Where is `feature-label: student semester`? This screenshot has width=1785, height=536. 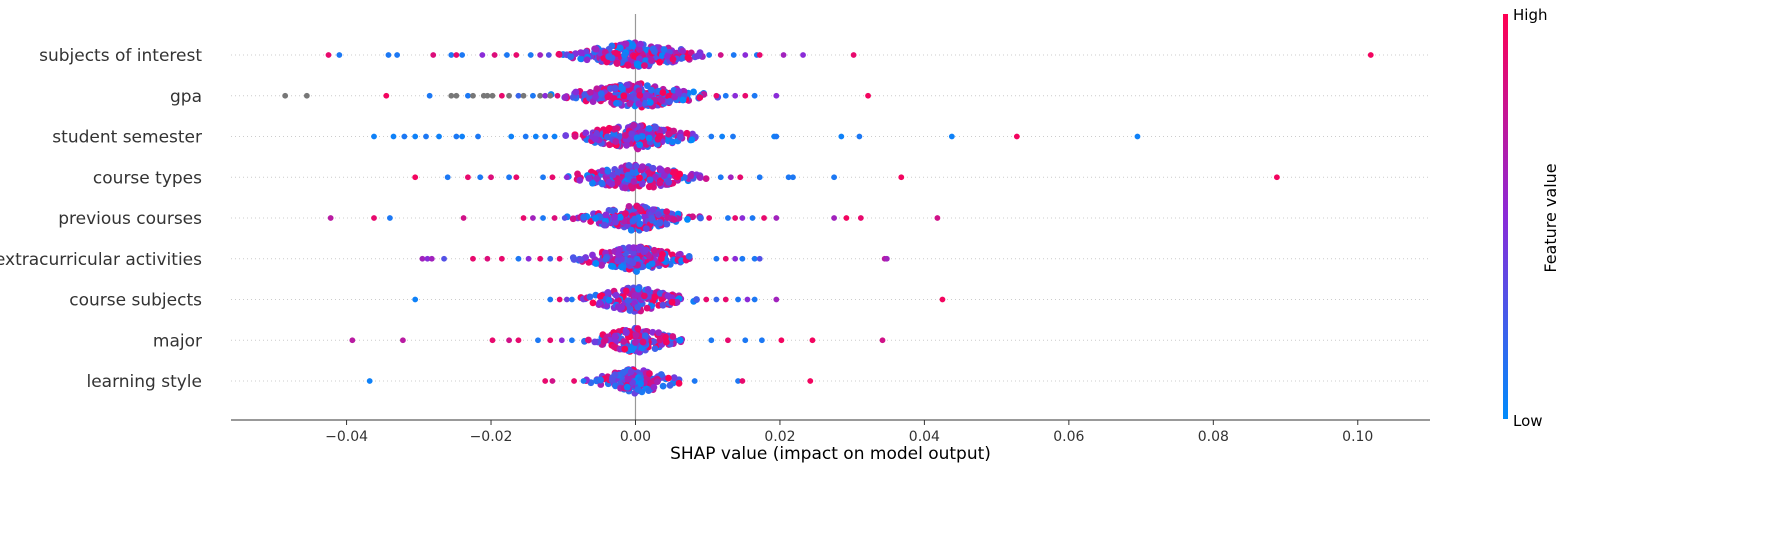 feature-label: student semester is located at coordinates (127, 138).